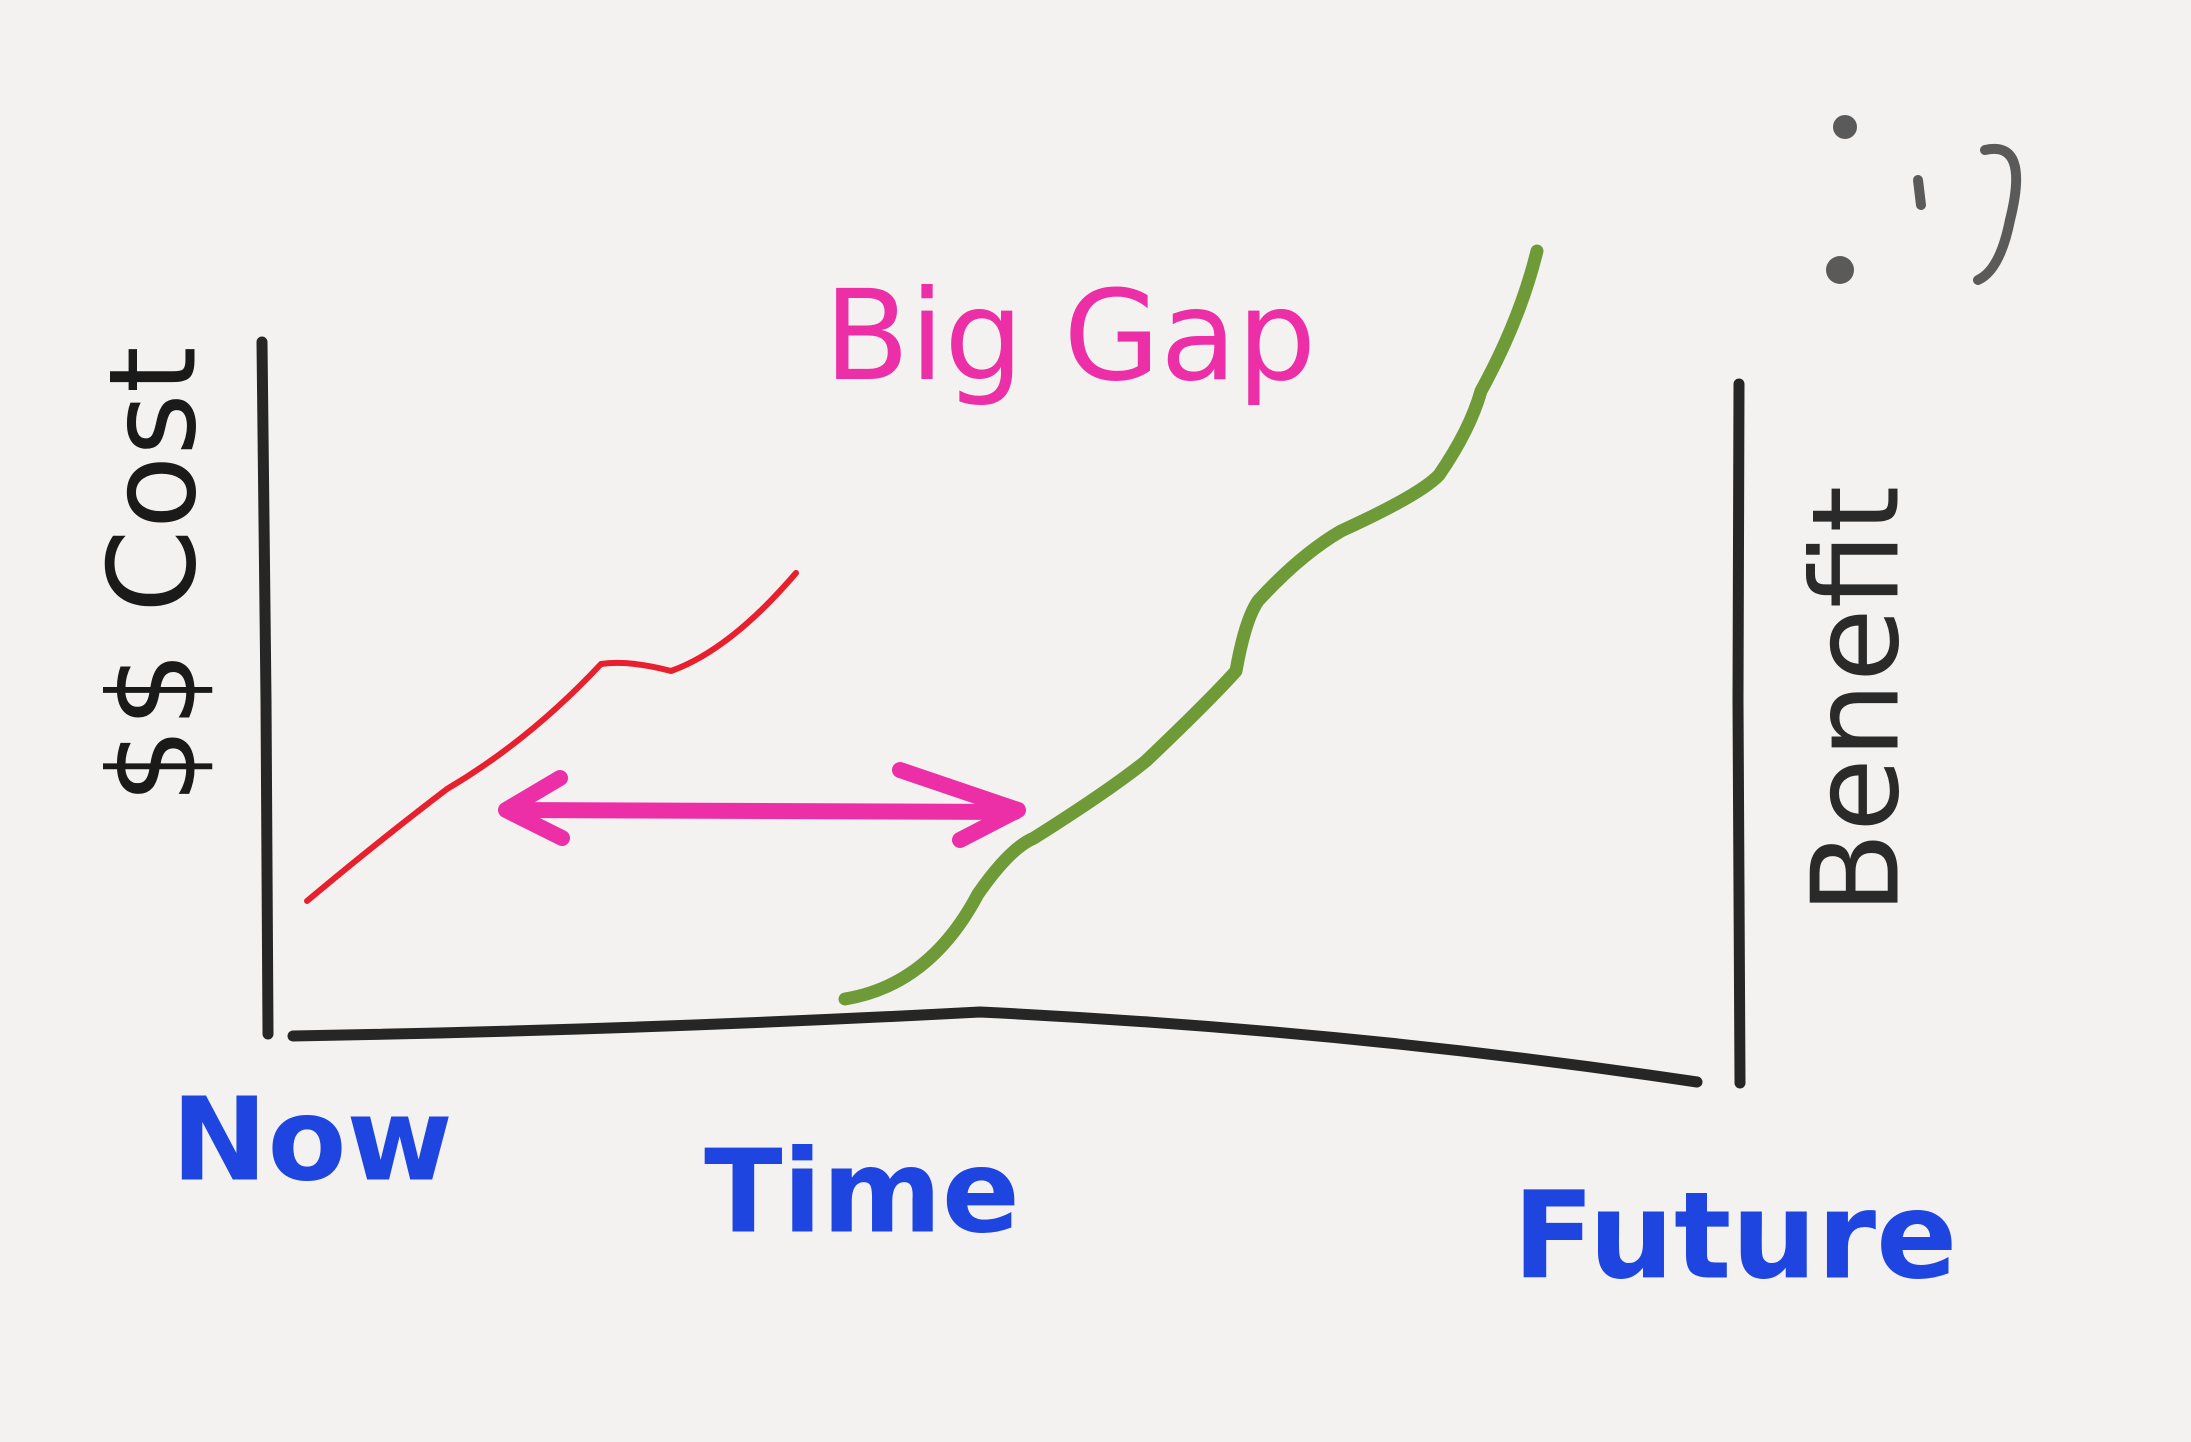 Image resolution: width=2191 pixels, height=1442 pixels. I want to click on gap-arrow, so click(762, 805).